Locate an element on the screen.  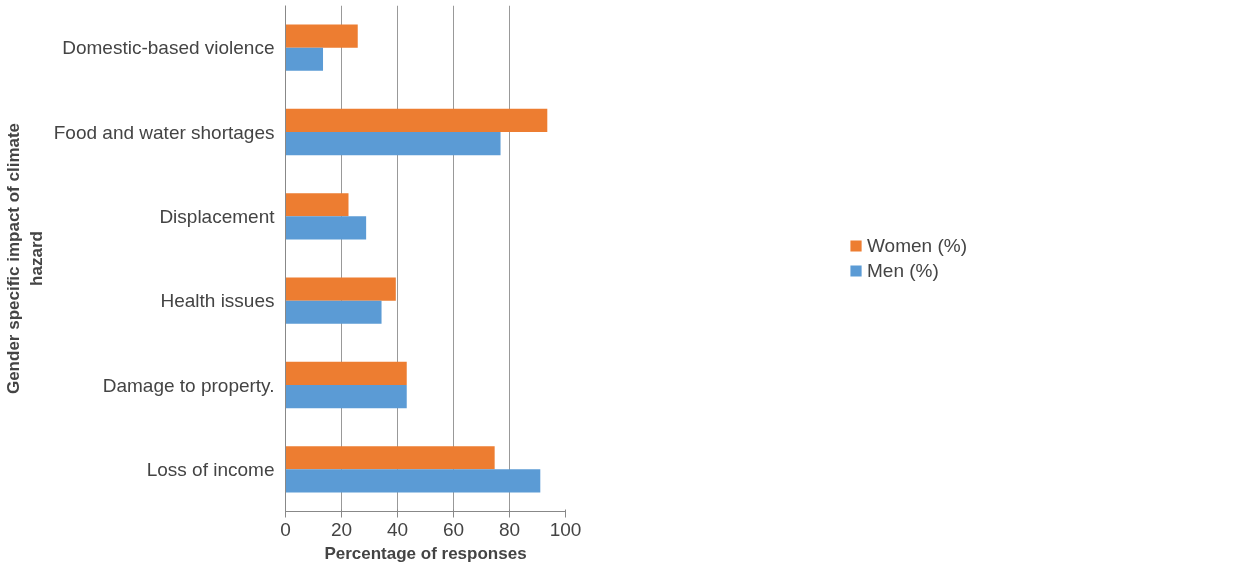
x-axis-title: Percentage of responses is located at coordinates (425, 553).